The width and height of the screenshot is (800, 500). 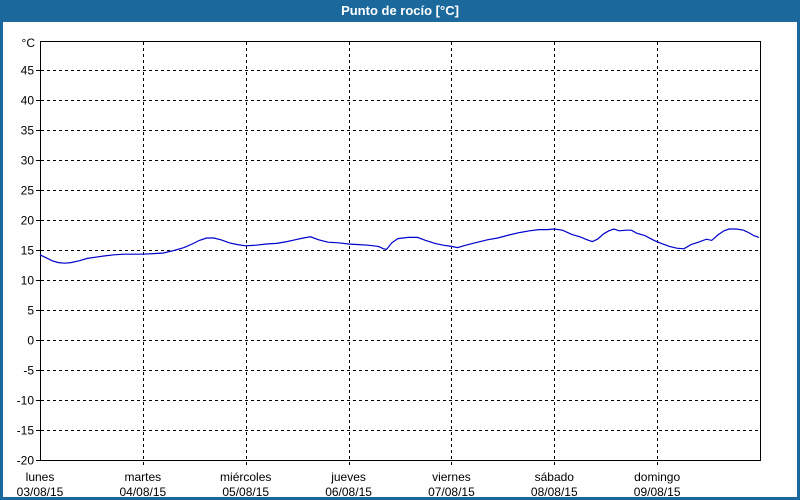 What do you see at coordinates (26, 431) in the screenshot?
I see `y-tick-label: -15` at bounding box center [26, 431].